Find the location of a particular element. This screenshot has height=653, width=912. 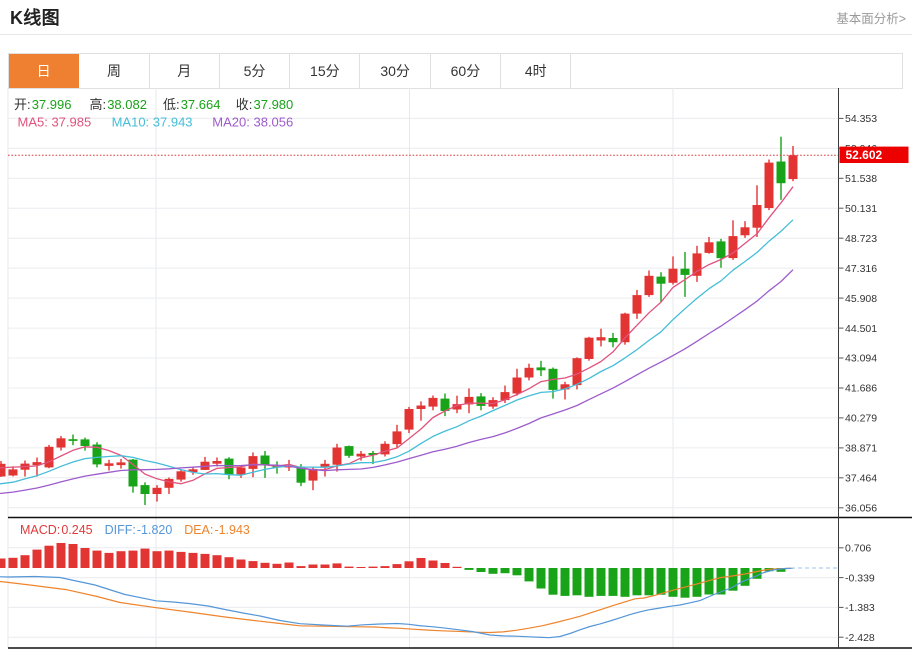

svg-text: 41.686 is located at coordinates (861, 389).